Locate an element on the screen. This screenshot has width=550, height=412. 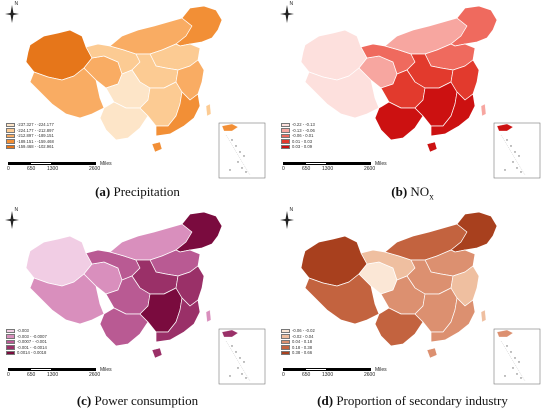
legend-label: -0.13 - -0.06 is located at coordinates (303, 130).